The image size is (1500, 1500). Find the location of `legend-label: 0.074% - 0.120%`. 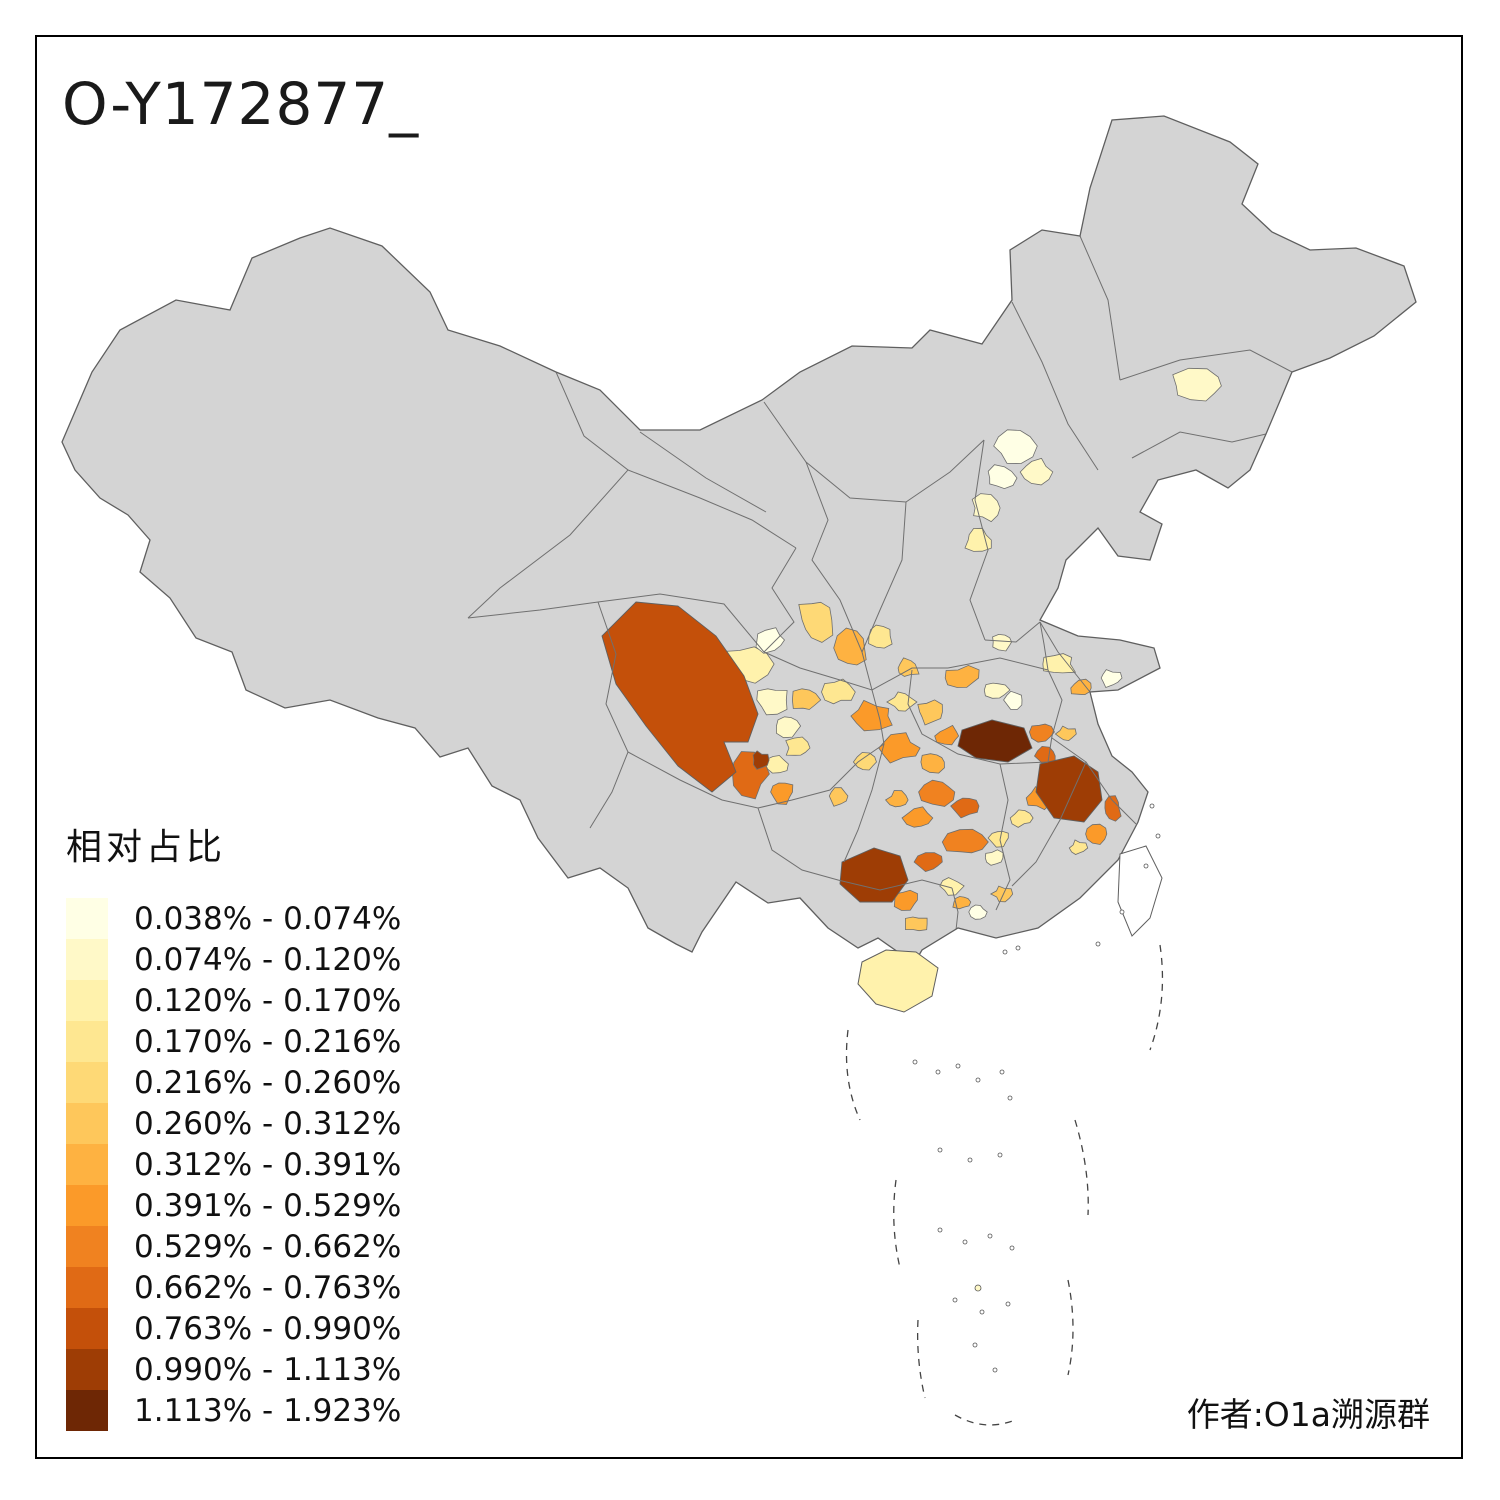

legend-label: 0.074% - 0.120% is located at coordinates (268, 959).